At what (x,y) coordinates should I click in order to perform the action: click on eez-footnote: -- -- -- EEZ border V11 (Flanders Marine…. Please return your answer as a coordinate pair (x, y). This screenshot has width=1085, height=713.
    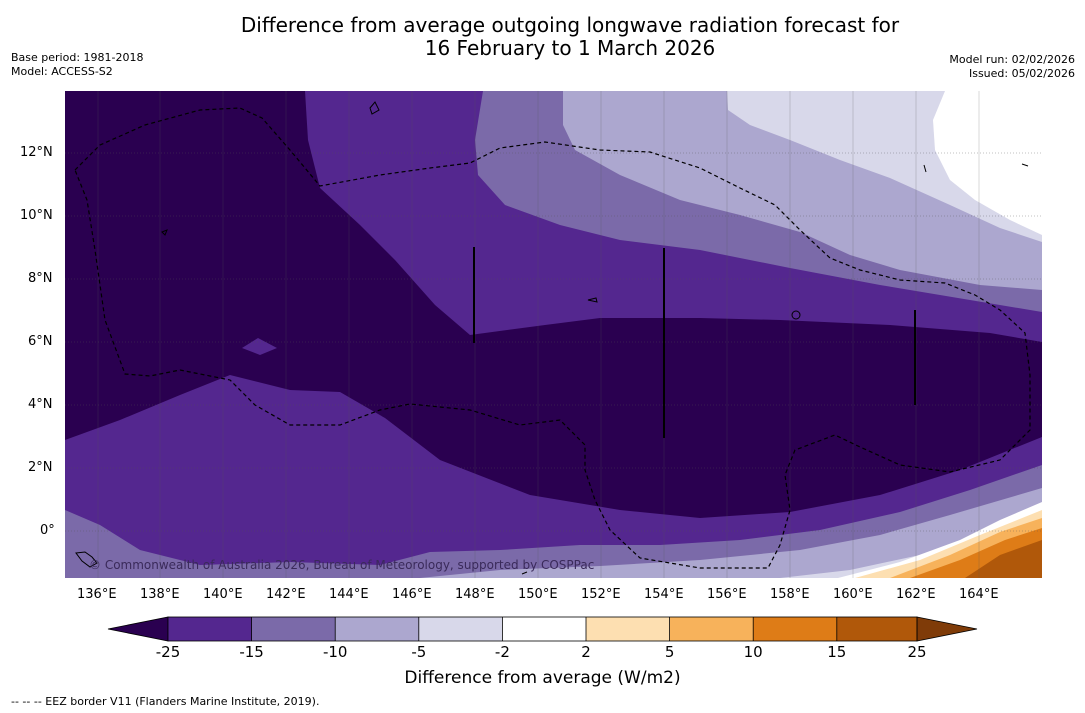
    Looking at the image, I should click on (165, 701).